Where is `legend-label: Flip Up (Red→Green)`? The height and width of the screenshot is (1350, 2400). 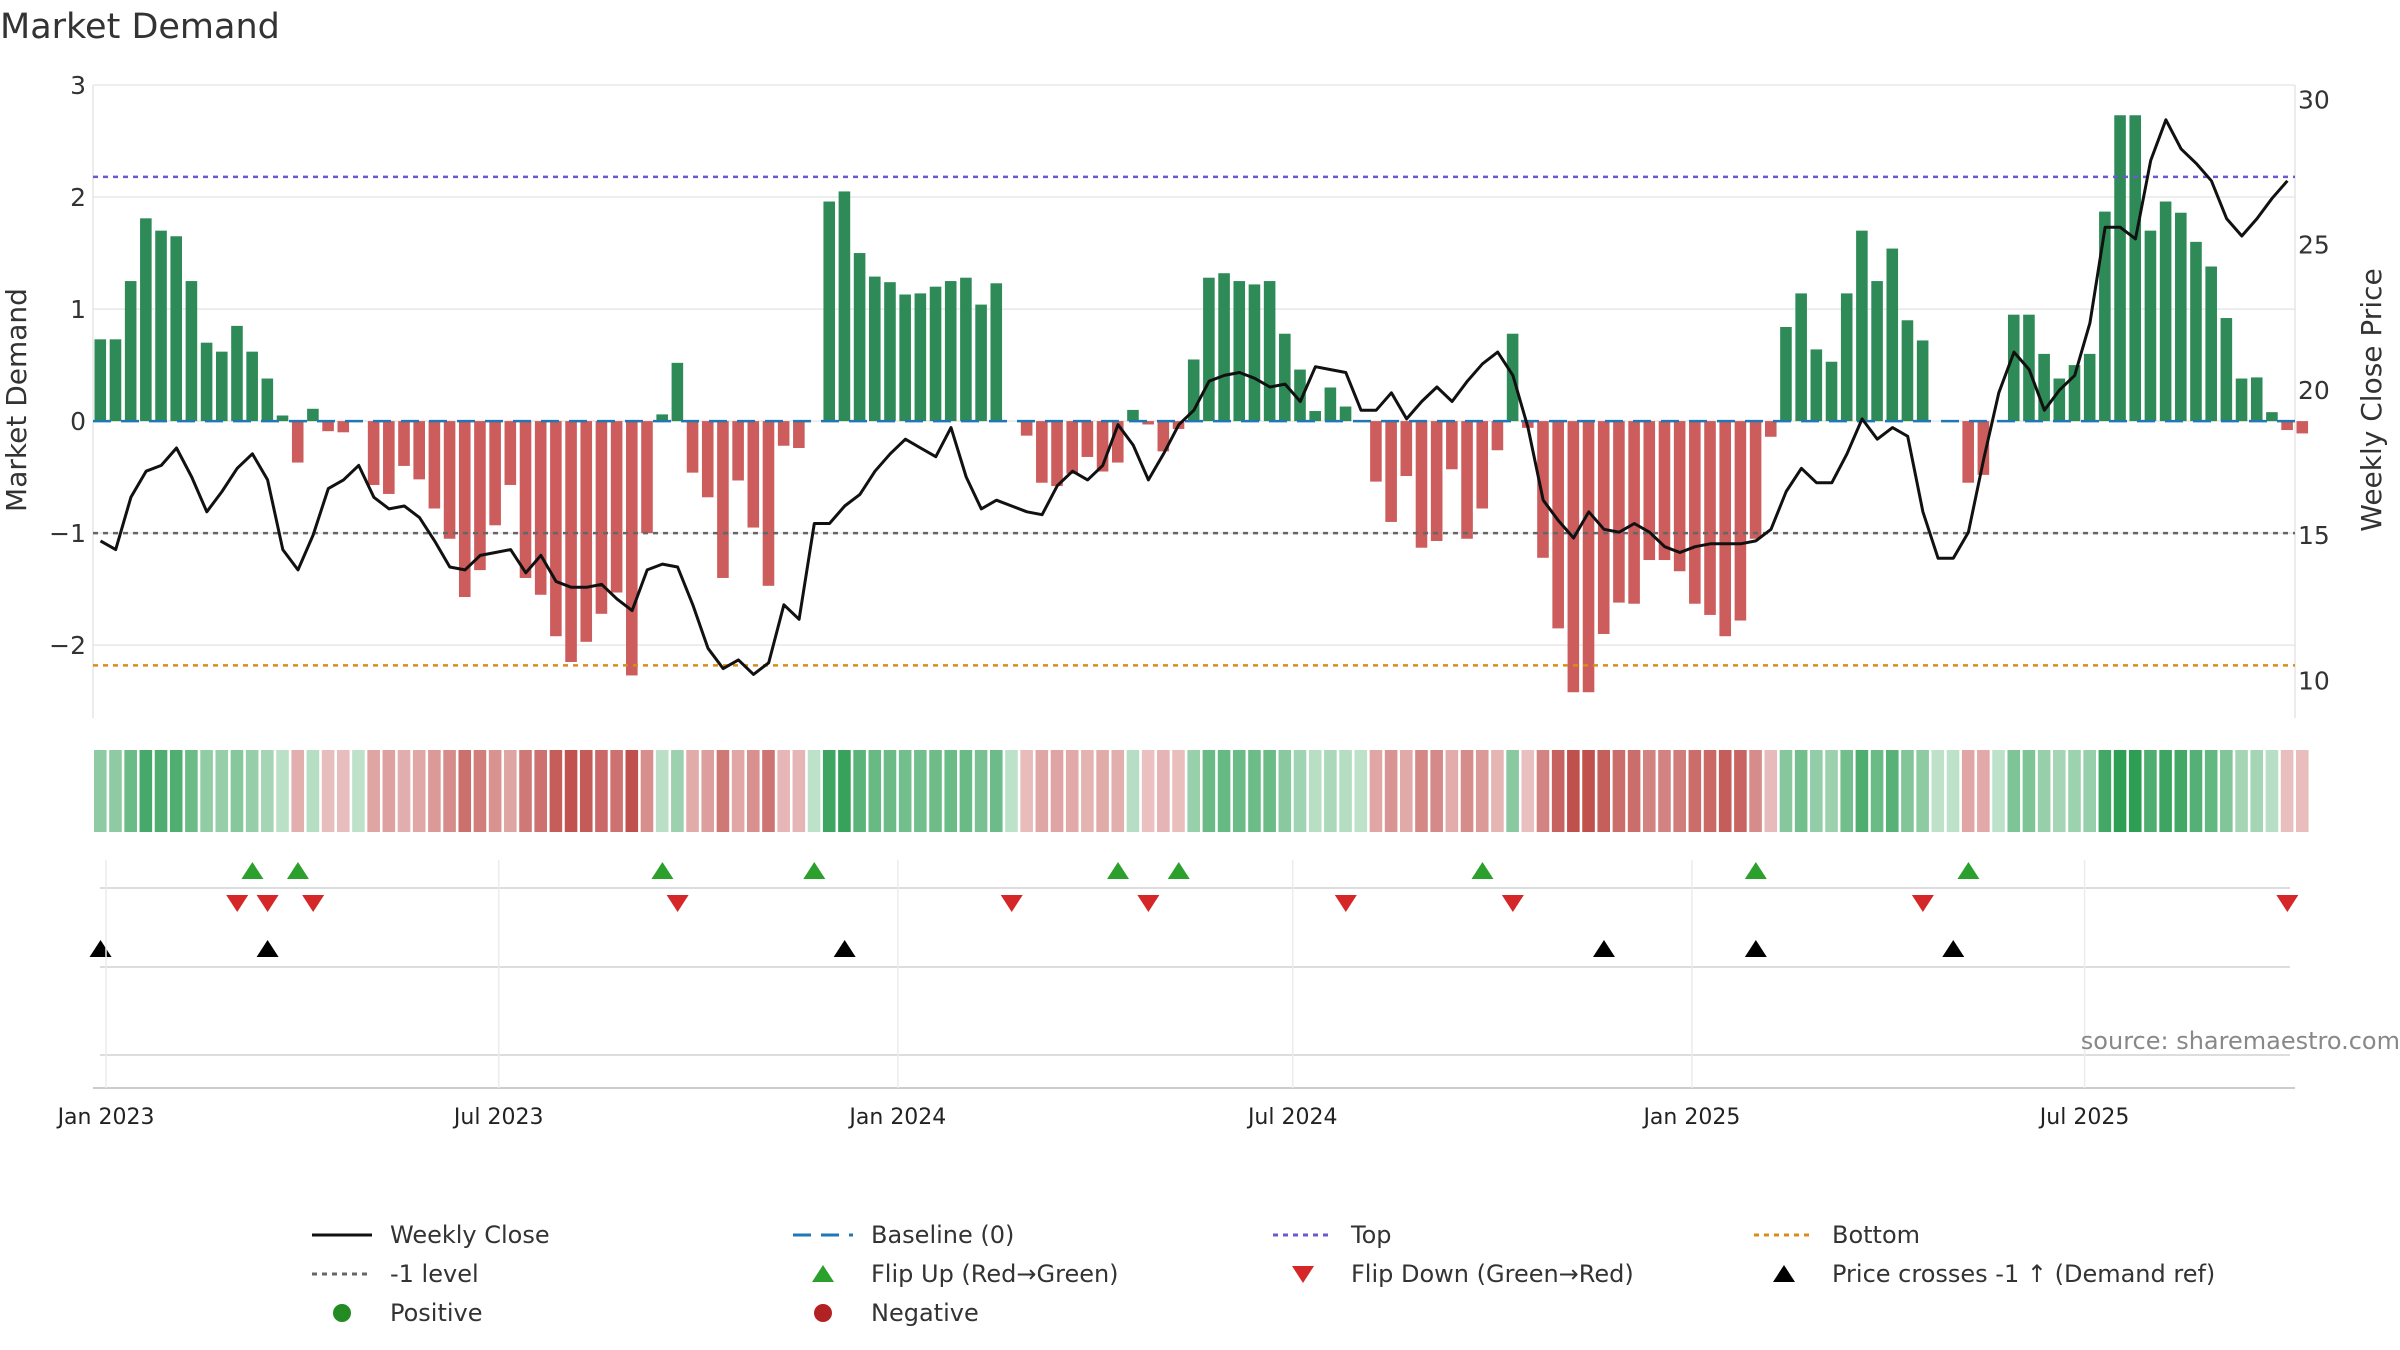
legend-label: Flip Up (Red→Green) is located at coordinates (995, 1273).